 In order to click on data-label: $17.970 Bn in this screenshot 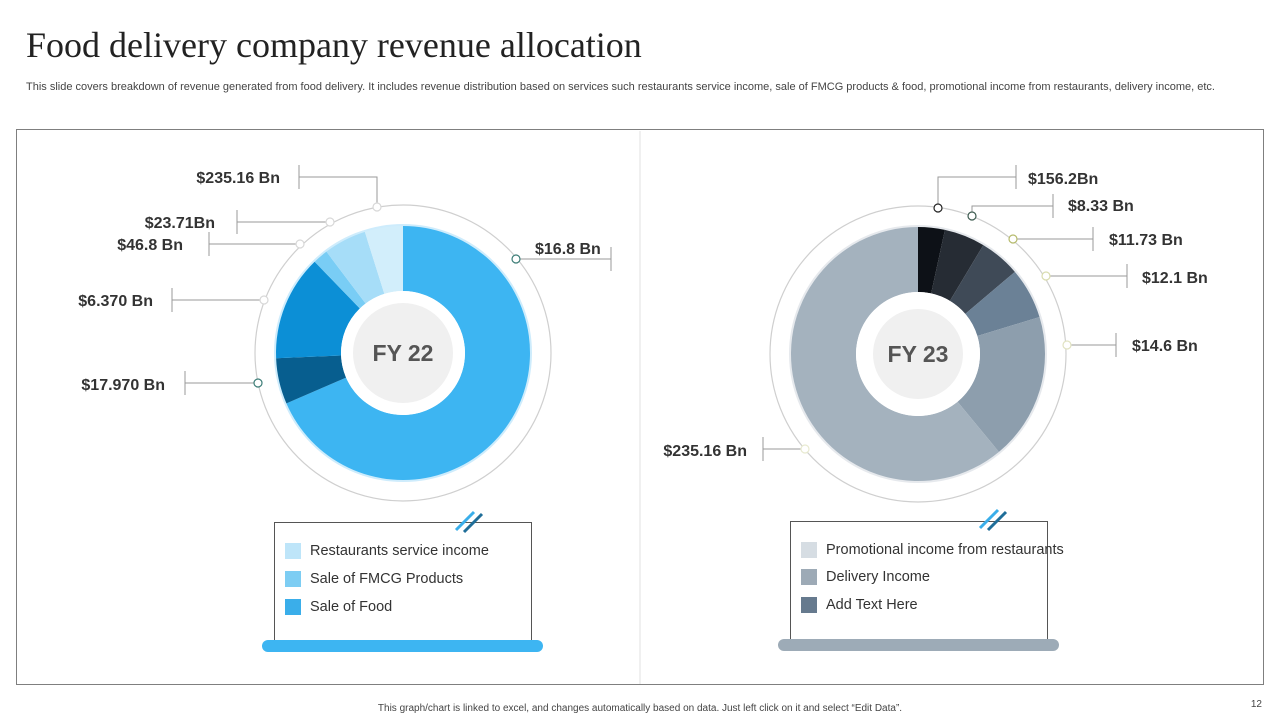, I will do `click(123, 385)`.